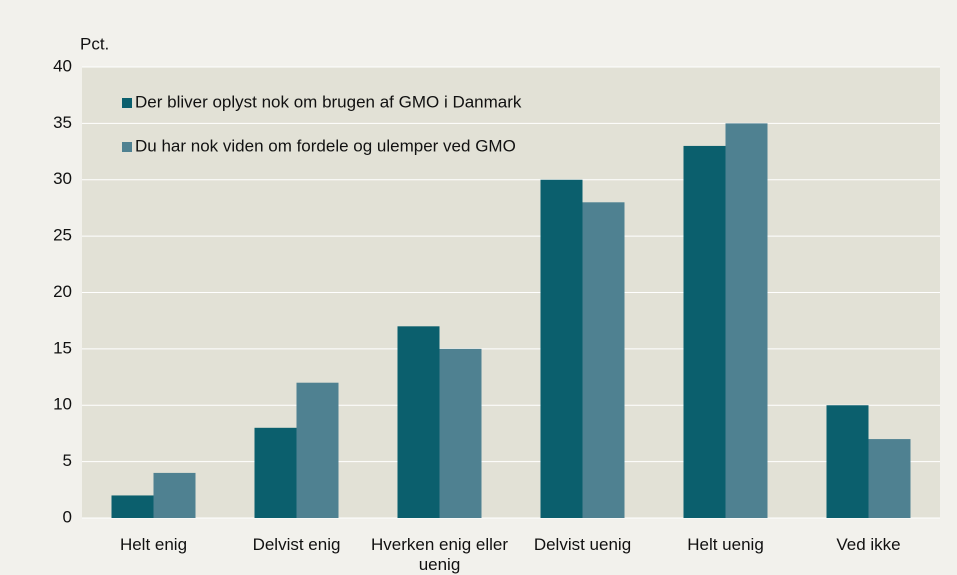  I want to click on y-tick-label: 30, so click(62, 178).